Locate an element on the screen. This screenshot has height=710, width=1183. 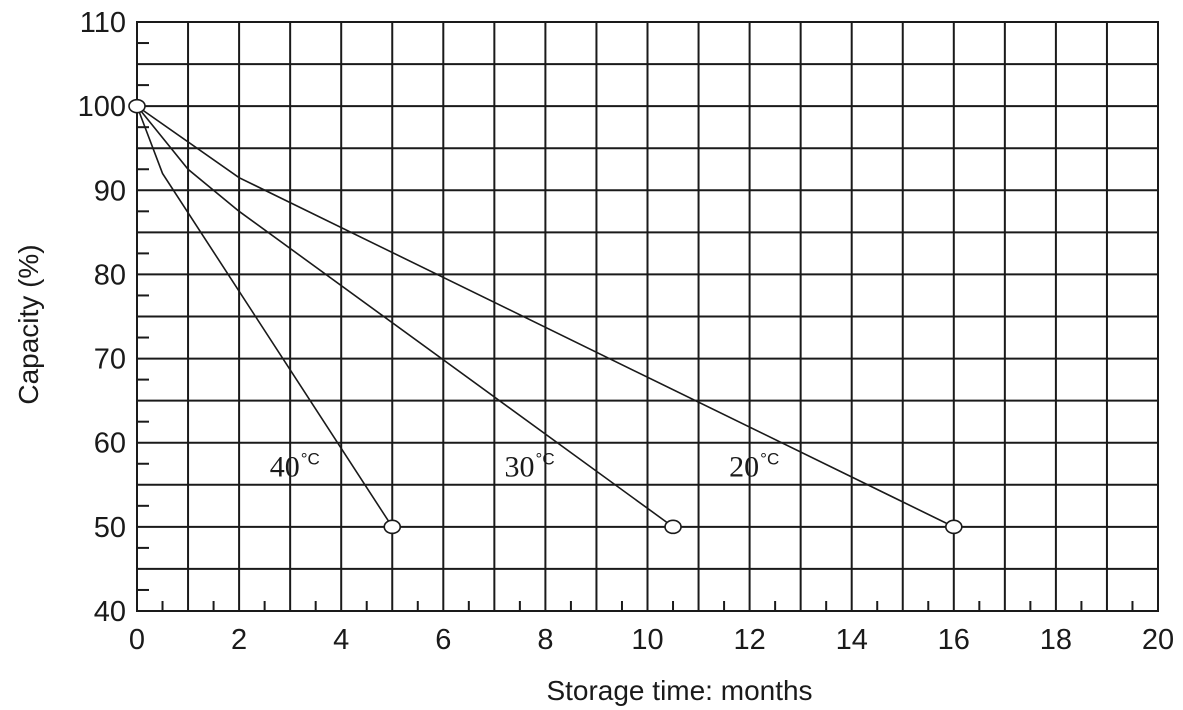
x-tick-label: 4 is located at coordinates (341, 640).